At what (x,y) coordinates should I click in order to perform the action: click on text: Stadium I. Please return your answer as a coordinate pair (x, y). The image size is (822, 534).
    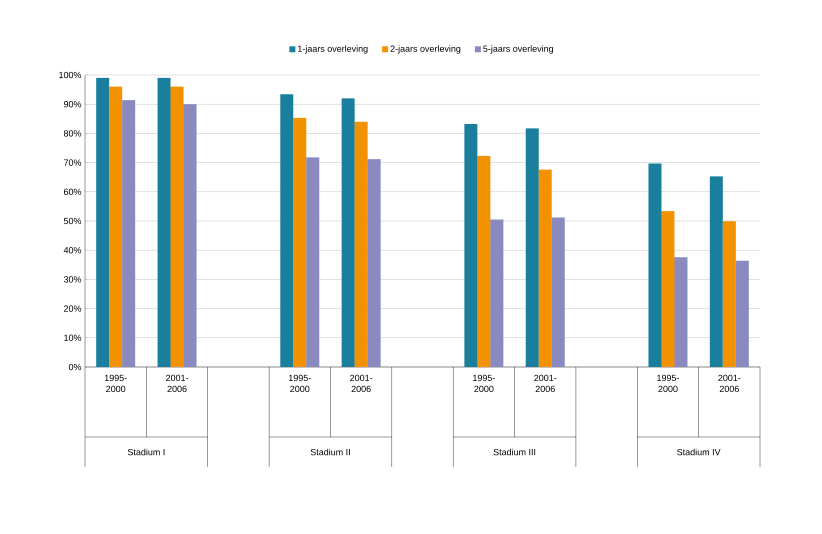
    Looking at the image, I should click on (146, 452).